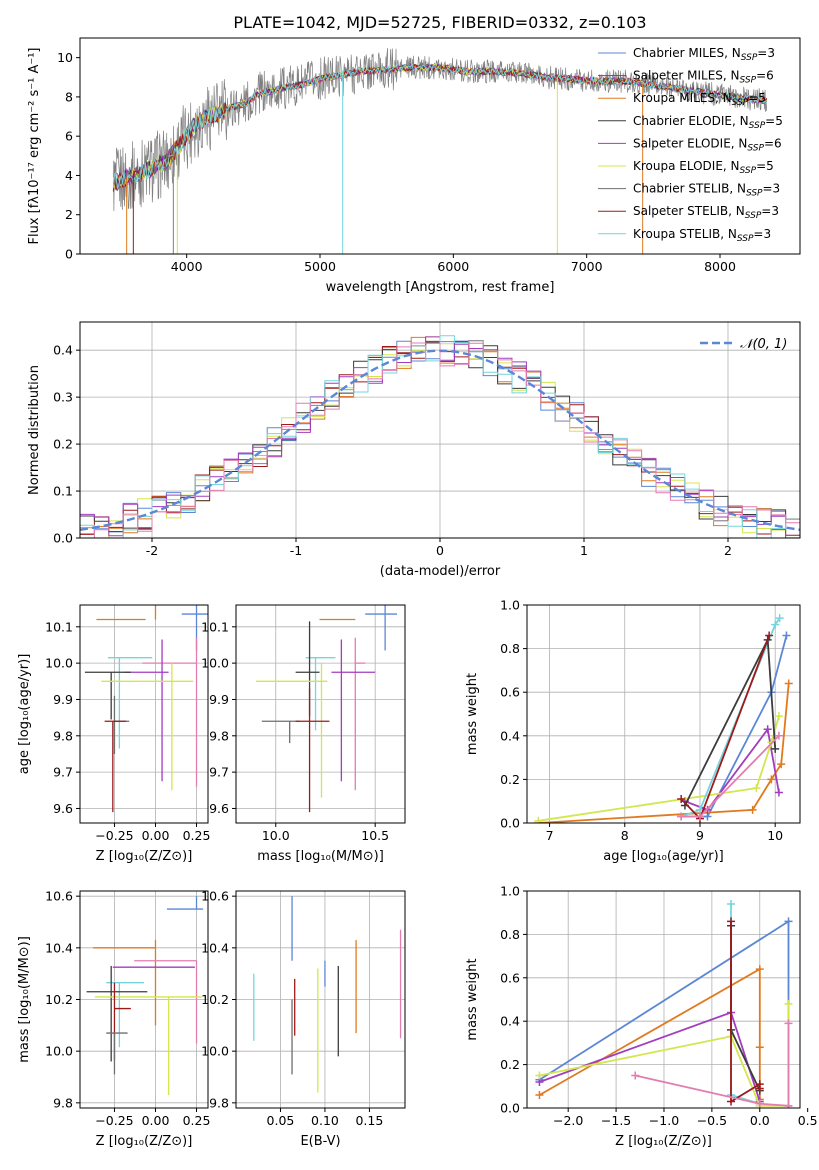  Describe the element at coordinates (625, 835) in the screenshot. I see `x-tick-label: 8` at that location.